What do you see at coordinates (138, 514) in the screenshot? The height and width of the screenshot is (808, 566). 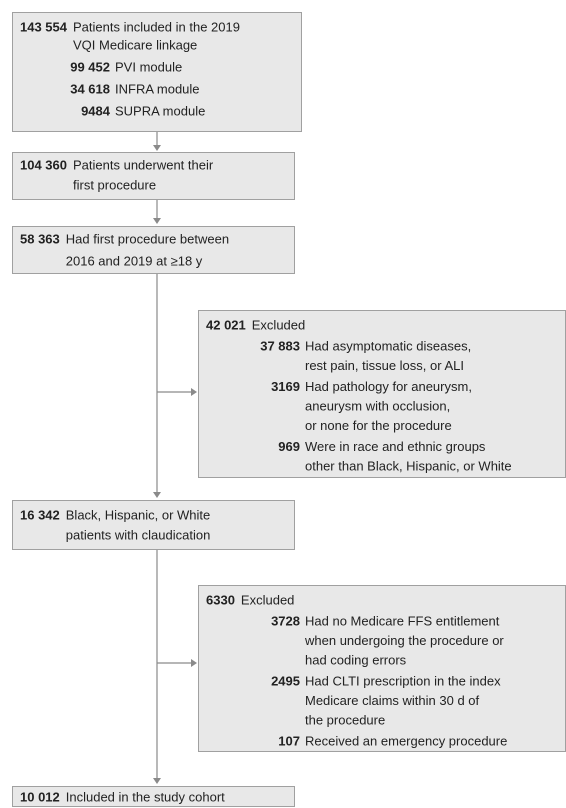 I see `box-text: Black, Hispanic, or White` at bounding box center [138, 514].